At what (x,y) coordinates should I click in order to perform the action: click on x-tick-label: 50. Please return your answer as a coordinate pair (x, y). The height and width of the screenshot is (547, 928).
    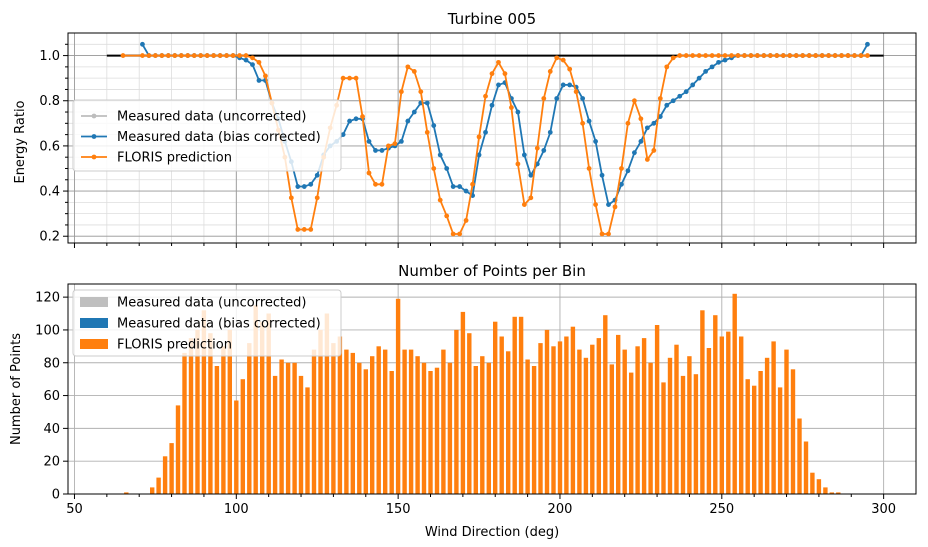
    Looking at the image, I should click on (74, 509).